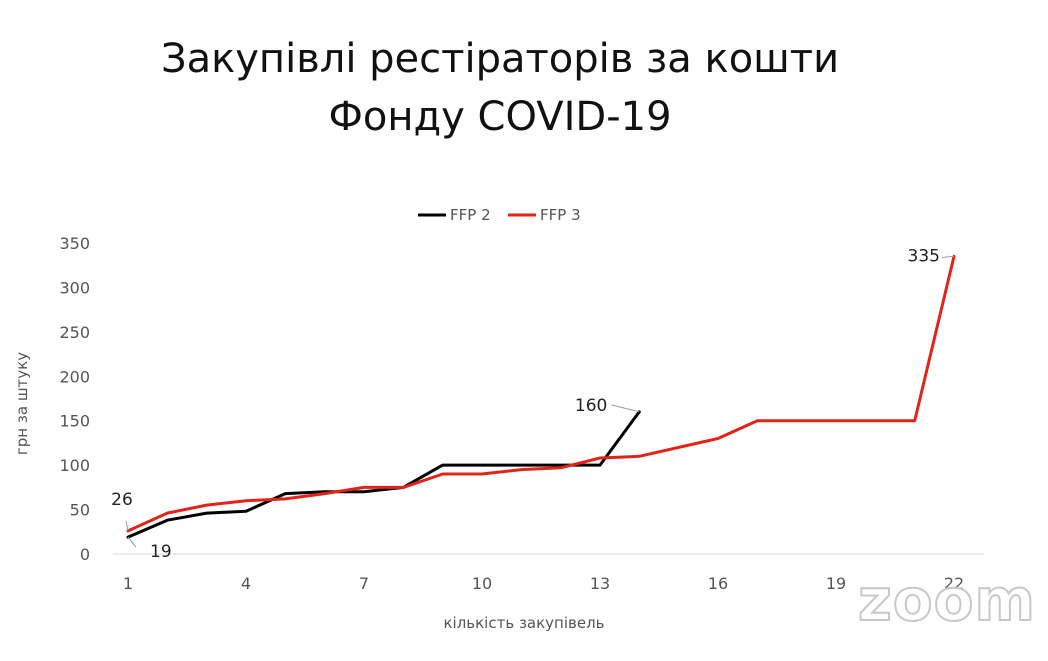  What do you see at coordinates (470, 215) in the screenshot?
I see `legend-label: FFP 2` at bounding box center [470, 215].